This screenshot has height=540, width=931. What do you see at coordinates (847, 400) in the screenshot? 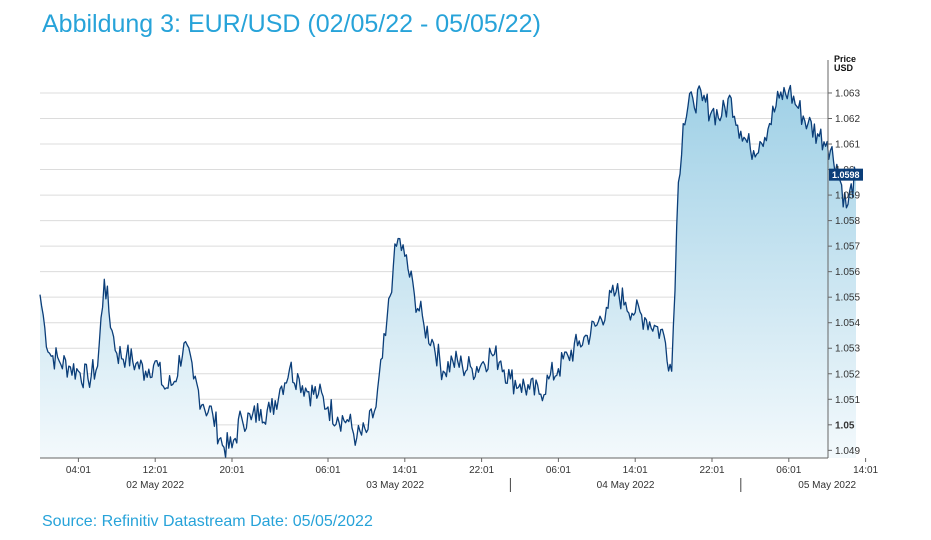
I see `y-tick-label: 1.051` at bounding box center [847, 400].